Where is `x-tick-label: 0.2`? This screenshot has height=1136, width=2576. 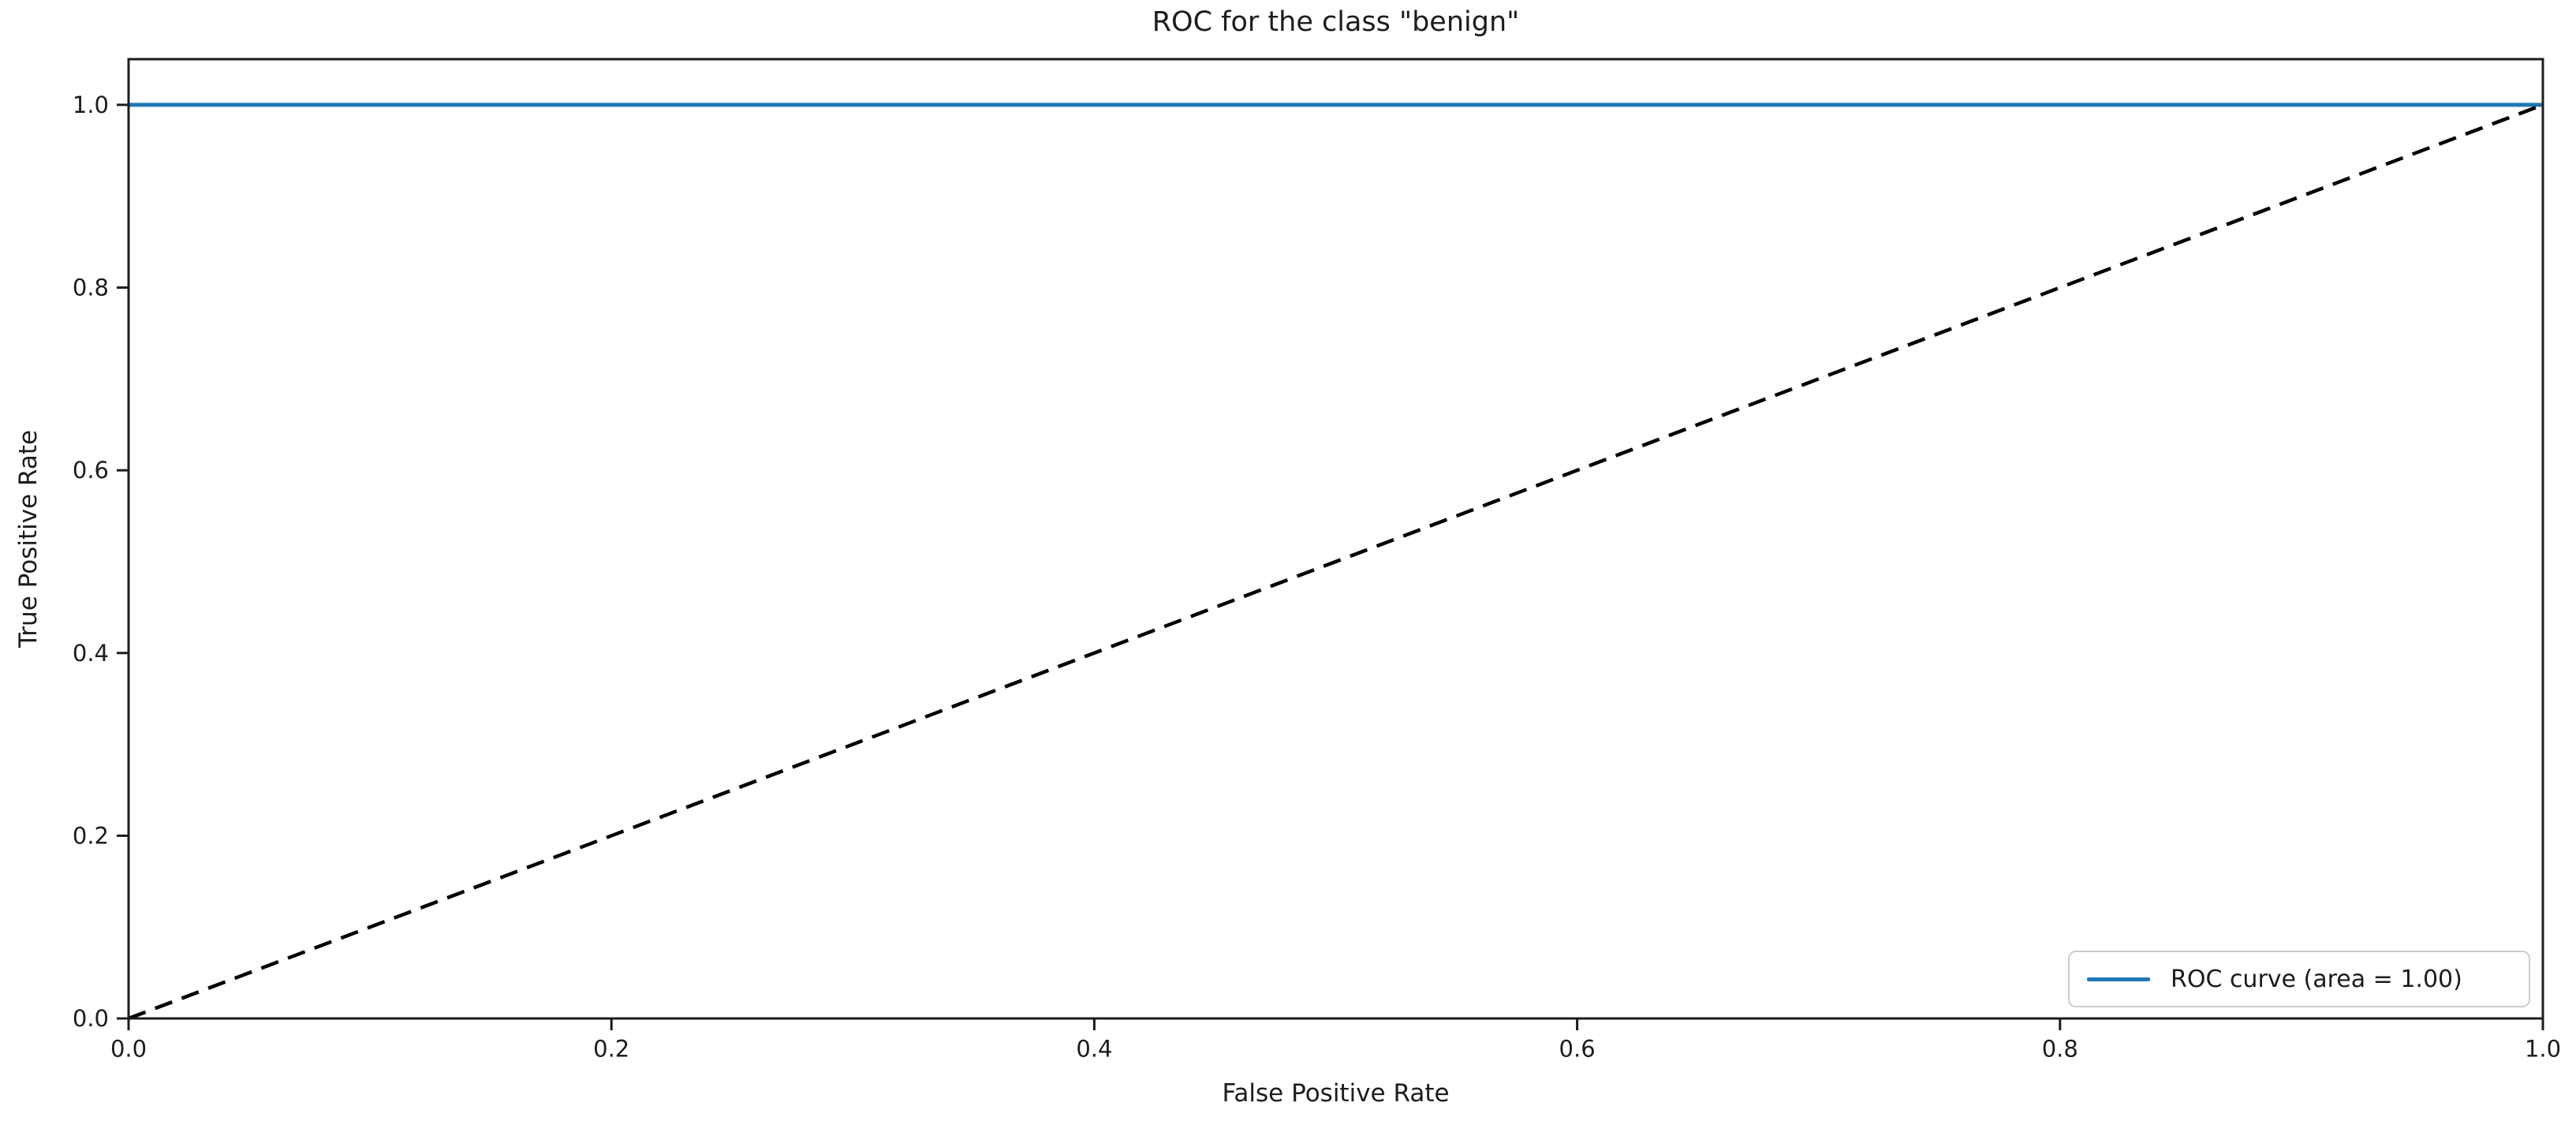 x-tick-label: 0.2 is located at coordinates (611, 1049).